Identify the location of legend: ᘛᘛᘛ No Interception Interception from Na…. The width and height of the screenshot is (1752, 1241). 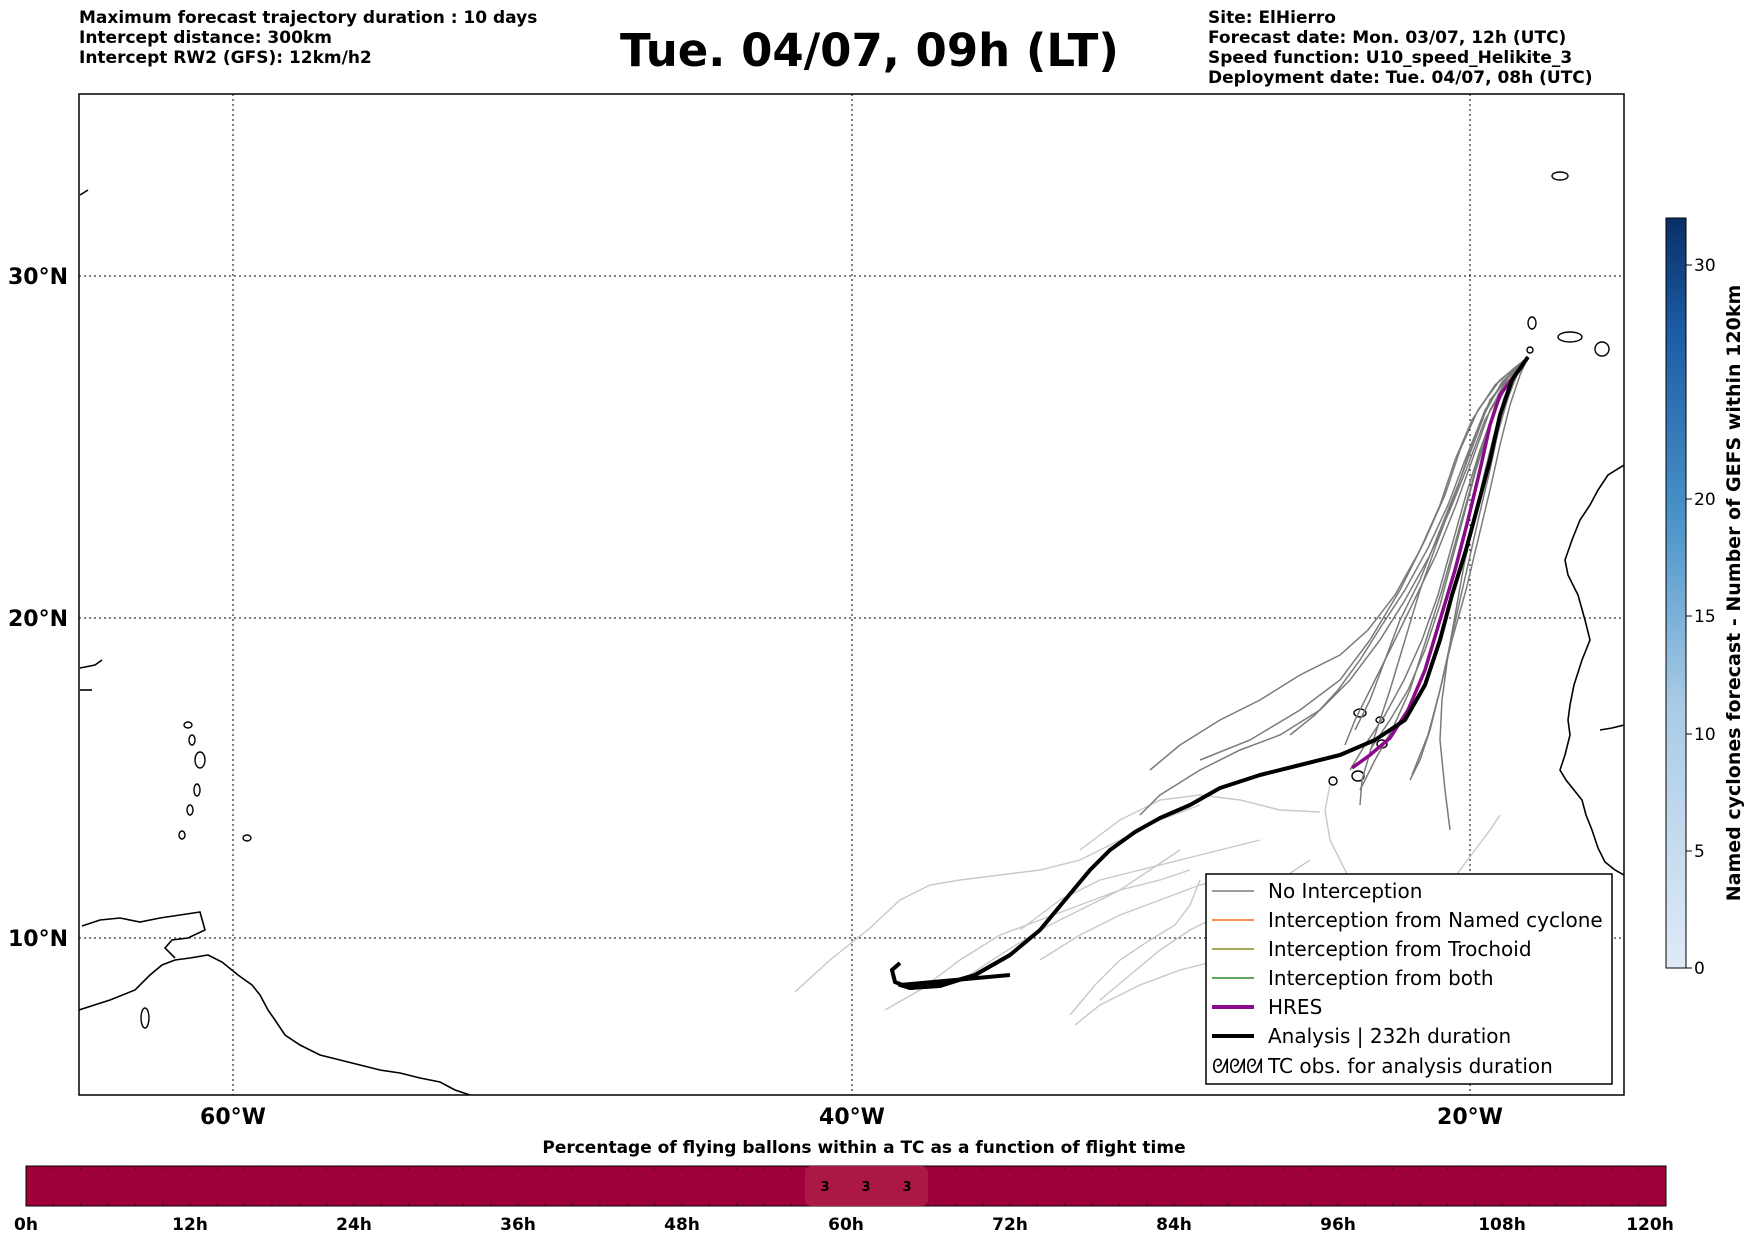
(1409, 979).